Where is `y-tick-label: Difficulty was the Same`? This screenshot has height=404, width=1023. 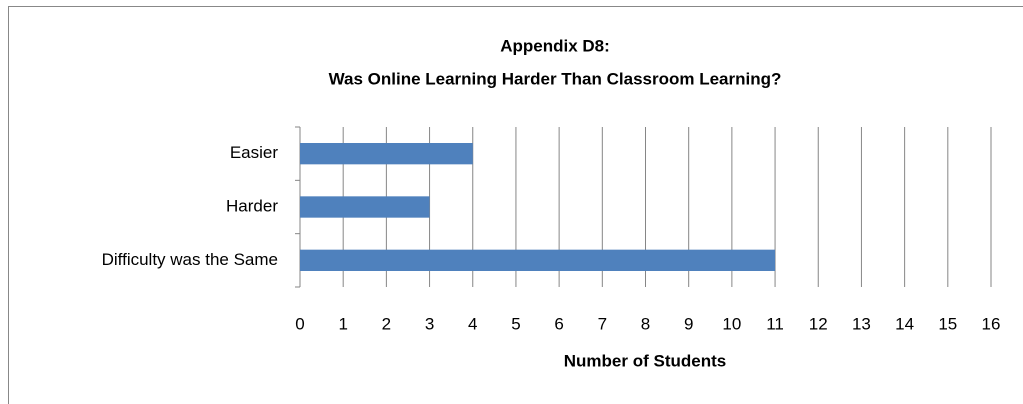
y-tick-label: Difficulty was the Same is located at coordinates (190, 259).